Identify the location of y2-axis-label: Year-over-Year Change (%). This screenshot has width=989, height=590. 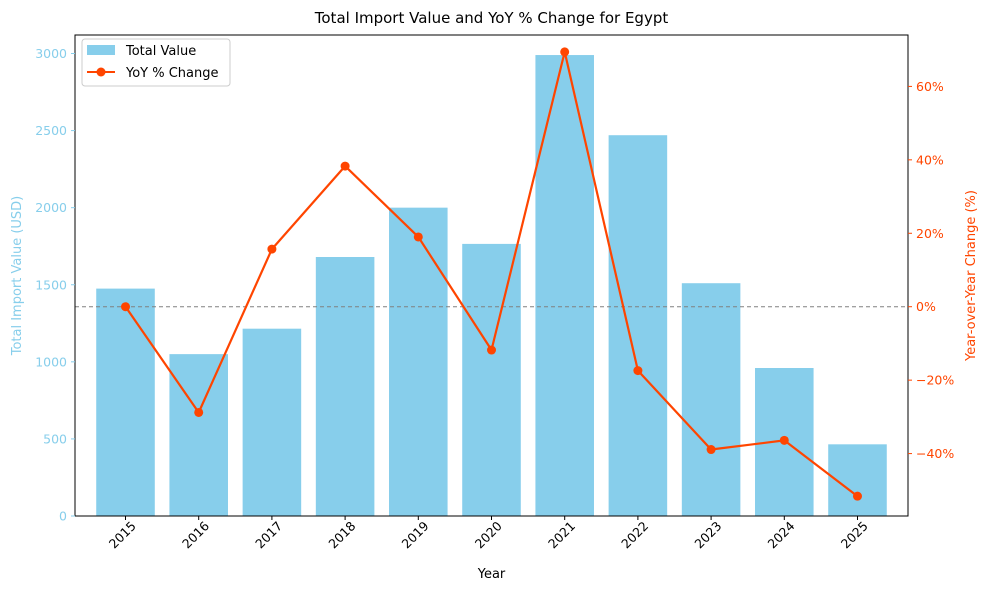
(971, 276).